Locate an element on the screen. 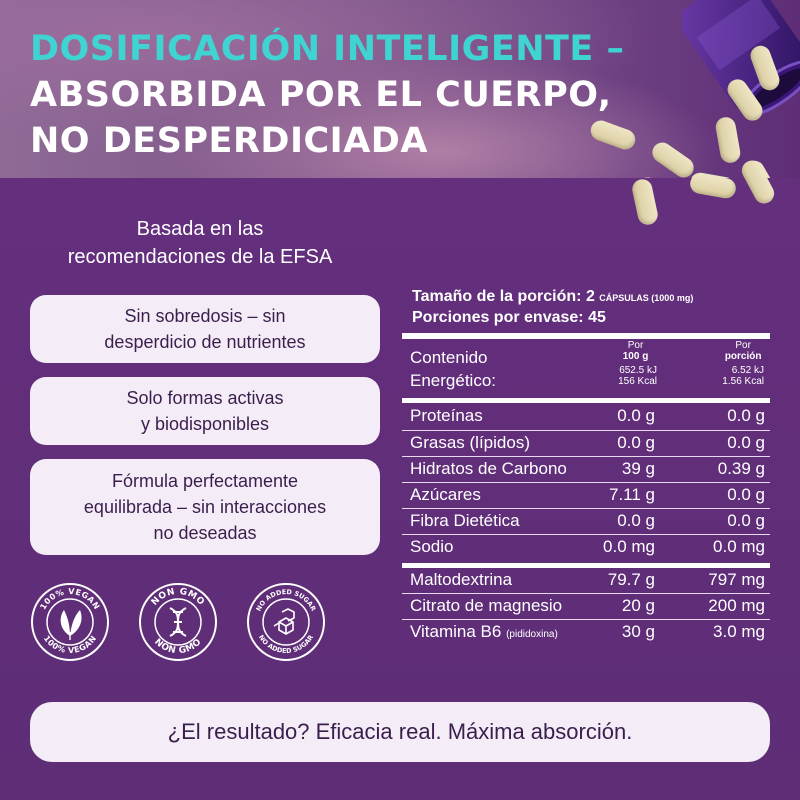 This screenshot has height=800, width=800. headline-line-1: DOSIFICACIÓN INTELIGENTE – is located at coordinates (327, 49).